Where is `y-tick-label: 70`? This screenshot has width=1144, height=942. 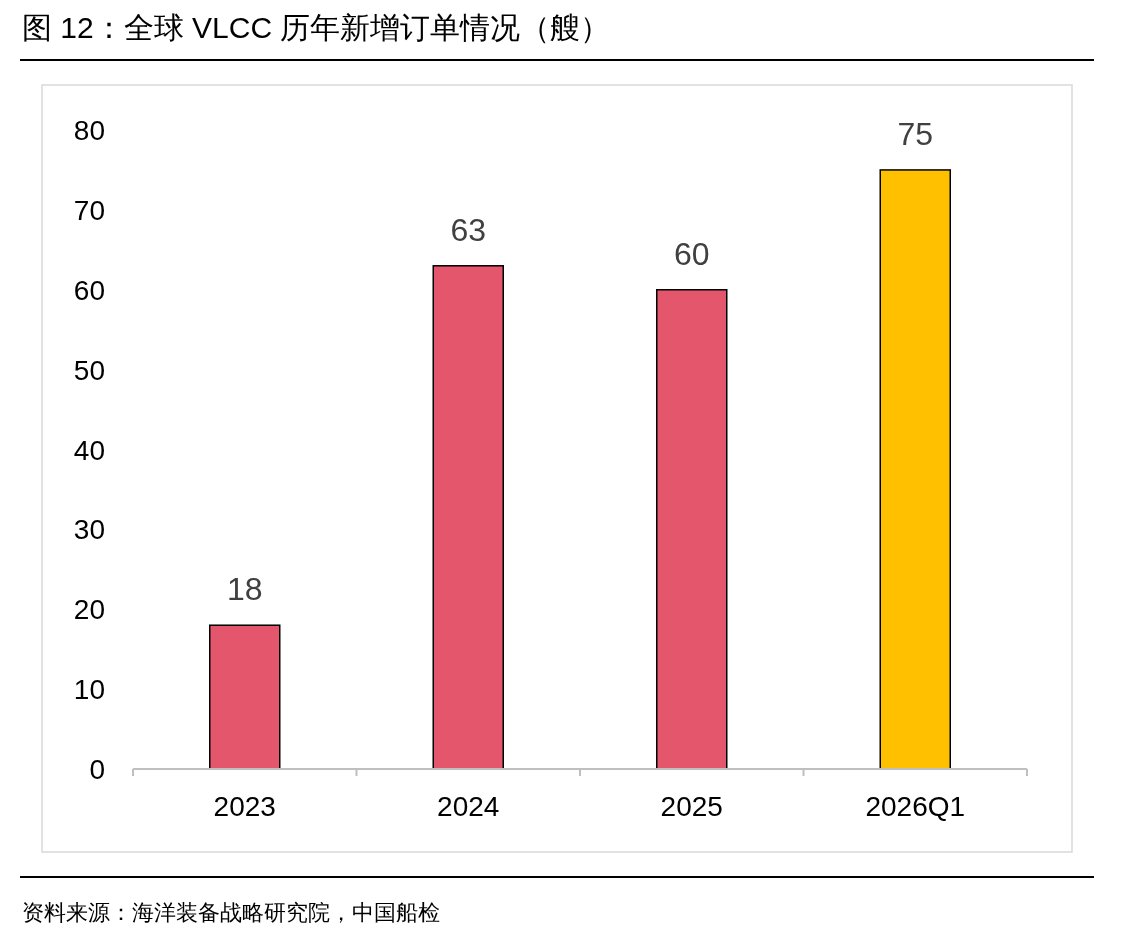 y-tick-label: 70 is located at coordinates (89, 210).